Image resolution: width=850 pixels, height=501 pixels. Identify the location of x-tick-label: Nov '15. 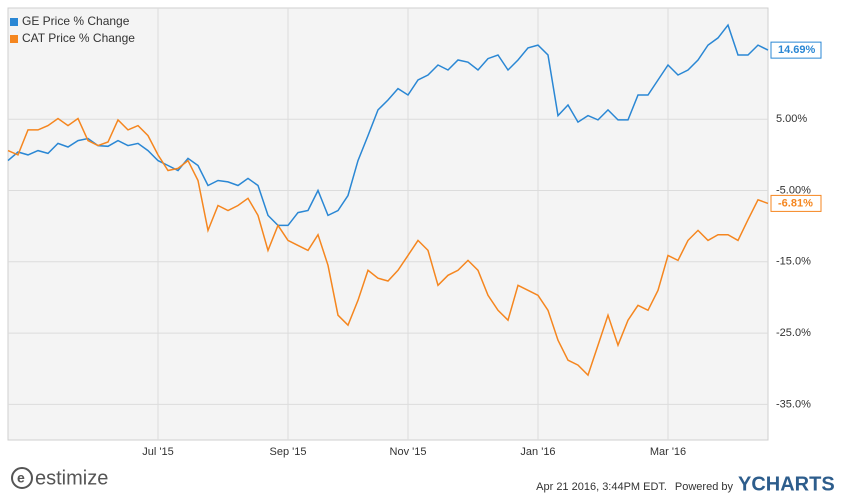
(408, 452).